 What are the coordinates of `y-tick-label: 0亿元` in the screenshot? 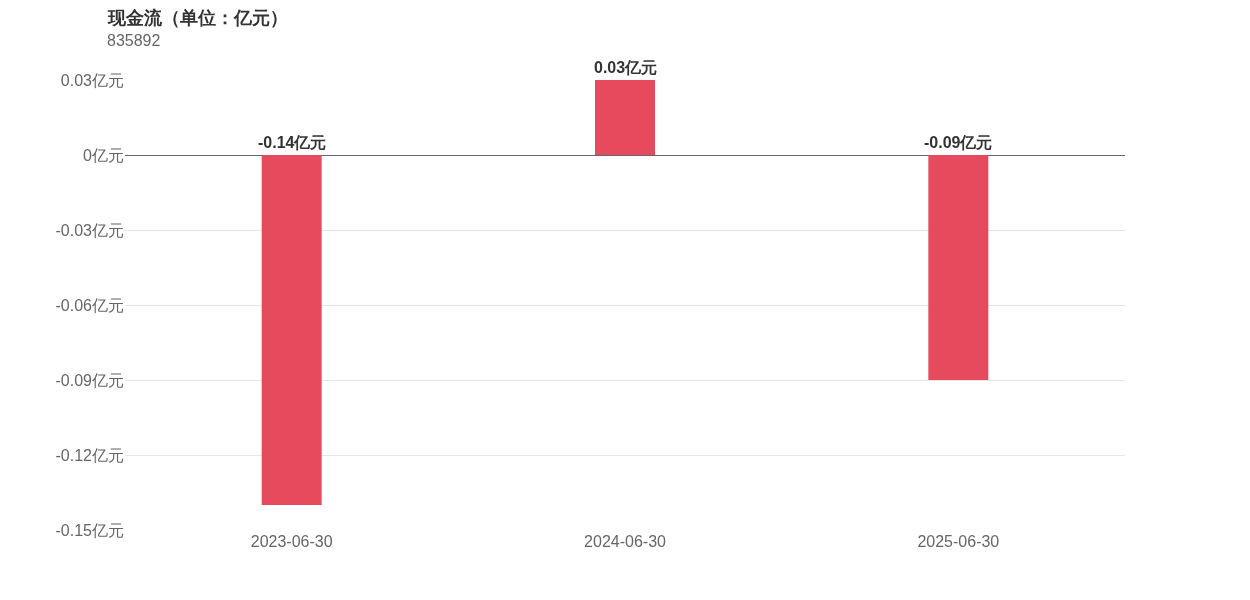 It's located at (103, 155).